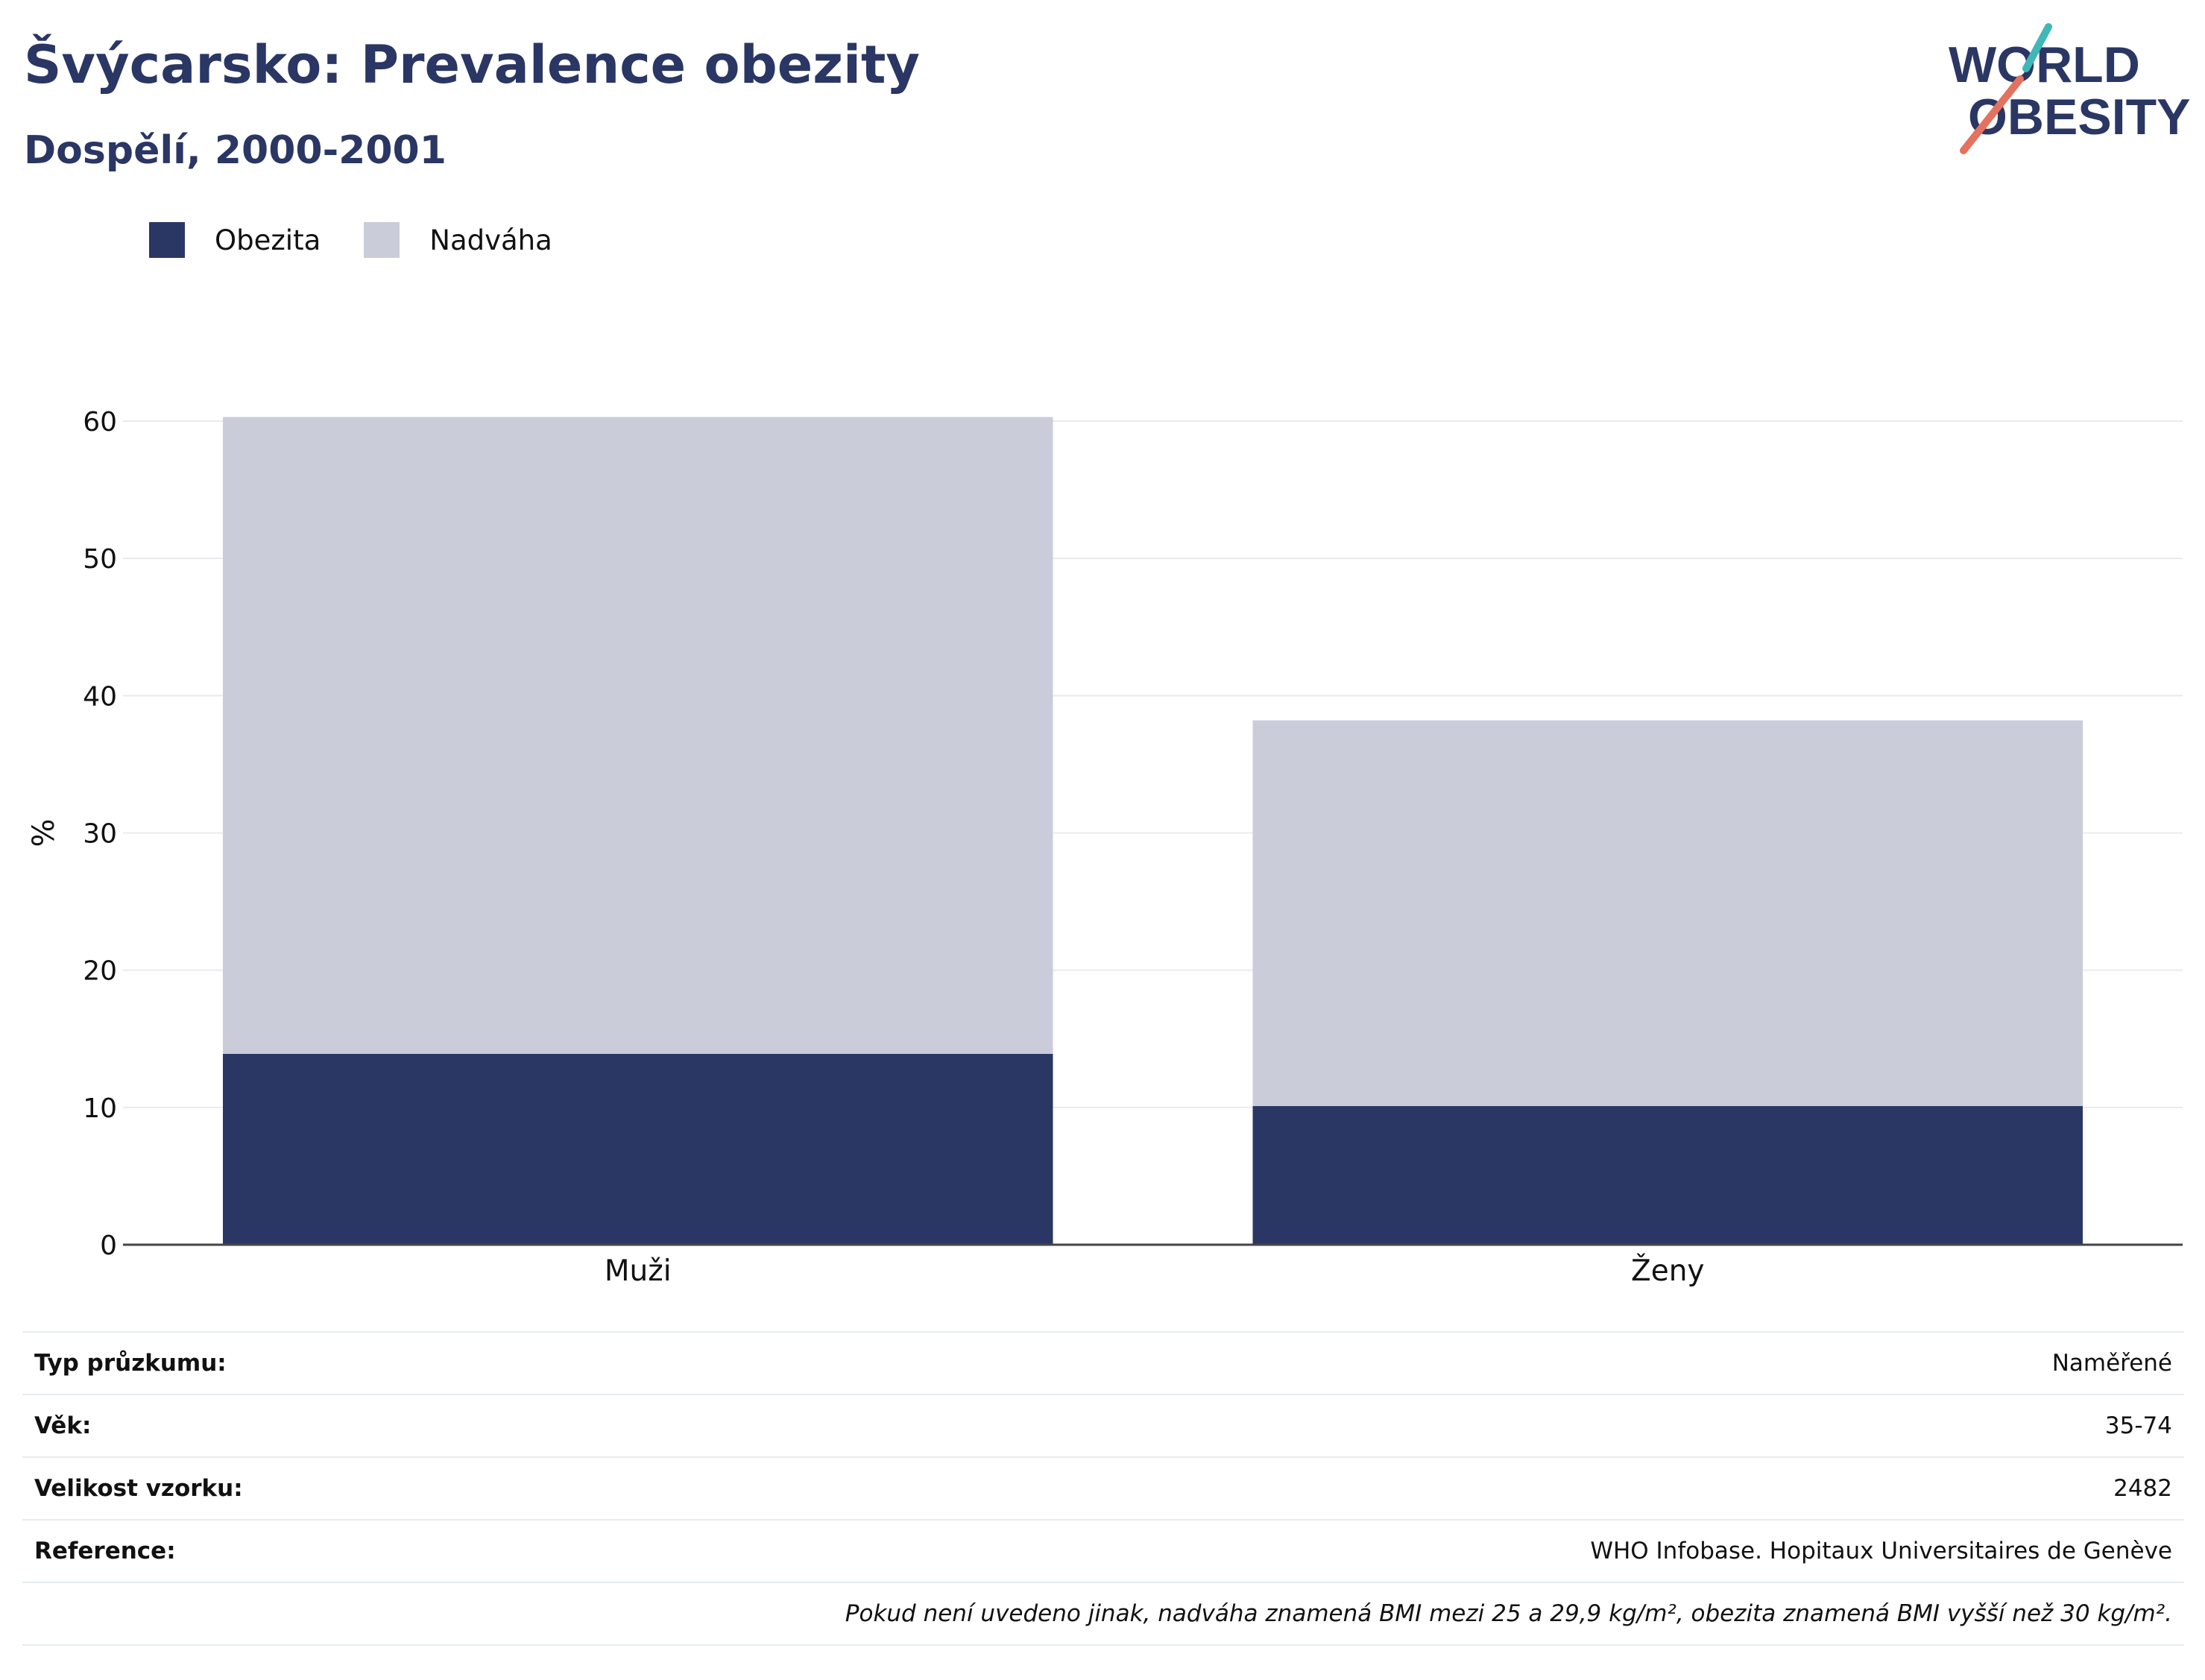  What do you see at coordinates (268, 240) in the screenshot?
I see `legend-label-obesity: Obezita` at bounding box center [268, 240].